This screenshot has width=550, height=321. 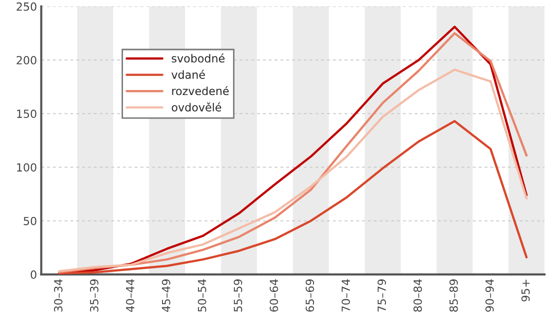 What do you see at coordinates (310, 295) in the screenshot?
I see `x-tick-label: 65–69` at bounding box center [310, 295].